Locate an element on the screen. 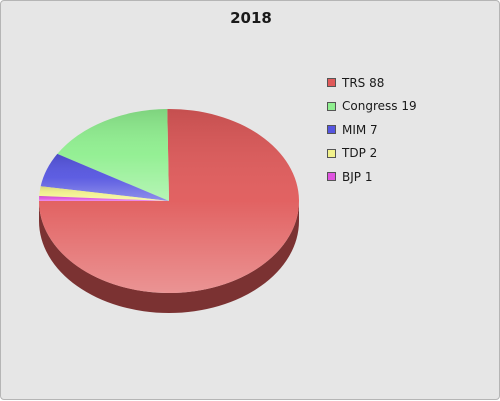  pie-slice-shading-tdp is located at coordinates (104, 193).